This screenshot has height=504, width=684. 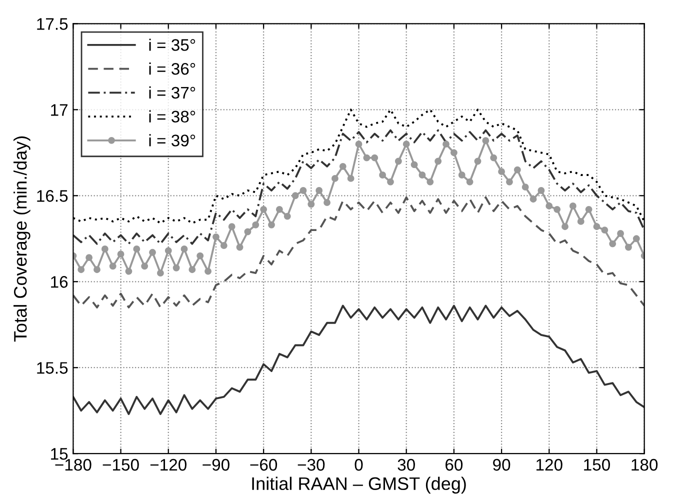 I want to click on x-tick-label: 60, so click(x=454, y=464).